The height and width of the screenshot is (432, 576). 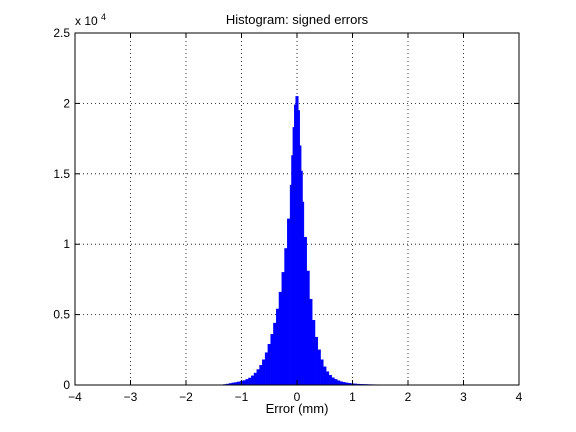 What do you see at coordinates (352, 397) in the screenshot?
I see `x-tick-label: 1` at bounding box center [352, 397].